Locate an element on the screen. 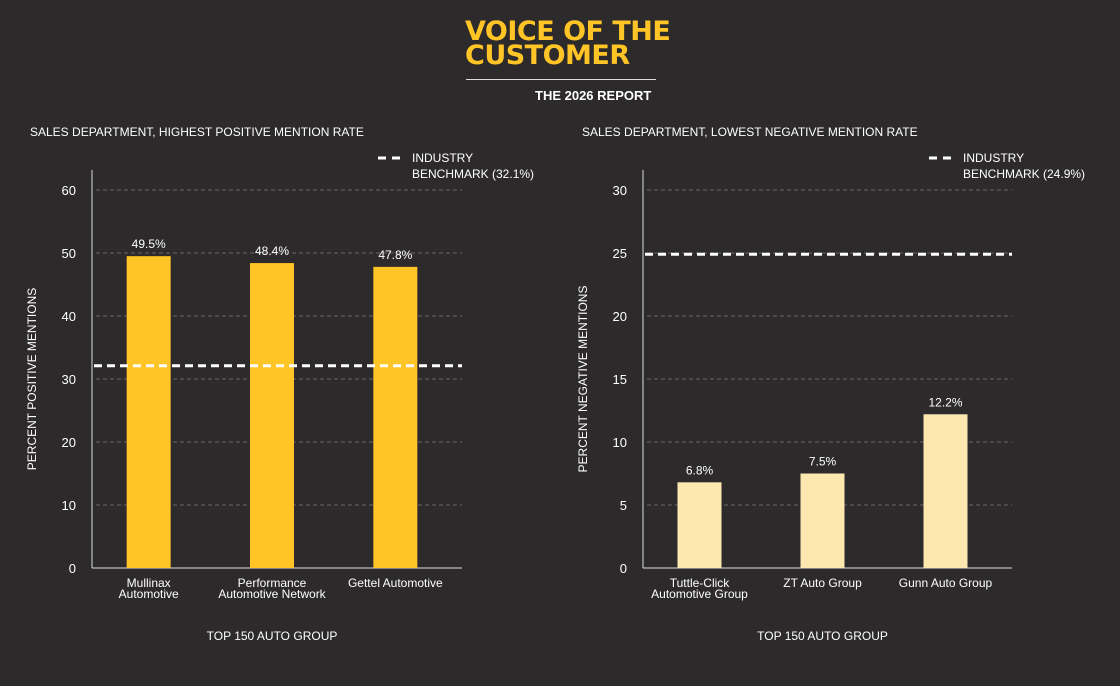 This screenshot has height=686, width=1120. y-axis-label: PERCENT NEGATIVE MENTIONS is located at coordinates (583, 379).